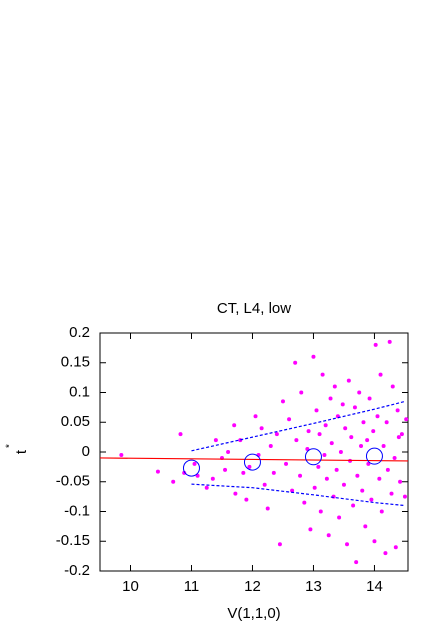 The width and height of the screenshot is (436, 623). What do you see at coordinates (192, 586) in the screenshot?
I see `x-tick-label: 11` at bounding box center [192, 586].